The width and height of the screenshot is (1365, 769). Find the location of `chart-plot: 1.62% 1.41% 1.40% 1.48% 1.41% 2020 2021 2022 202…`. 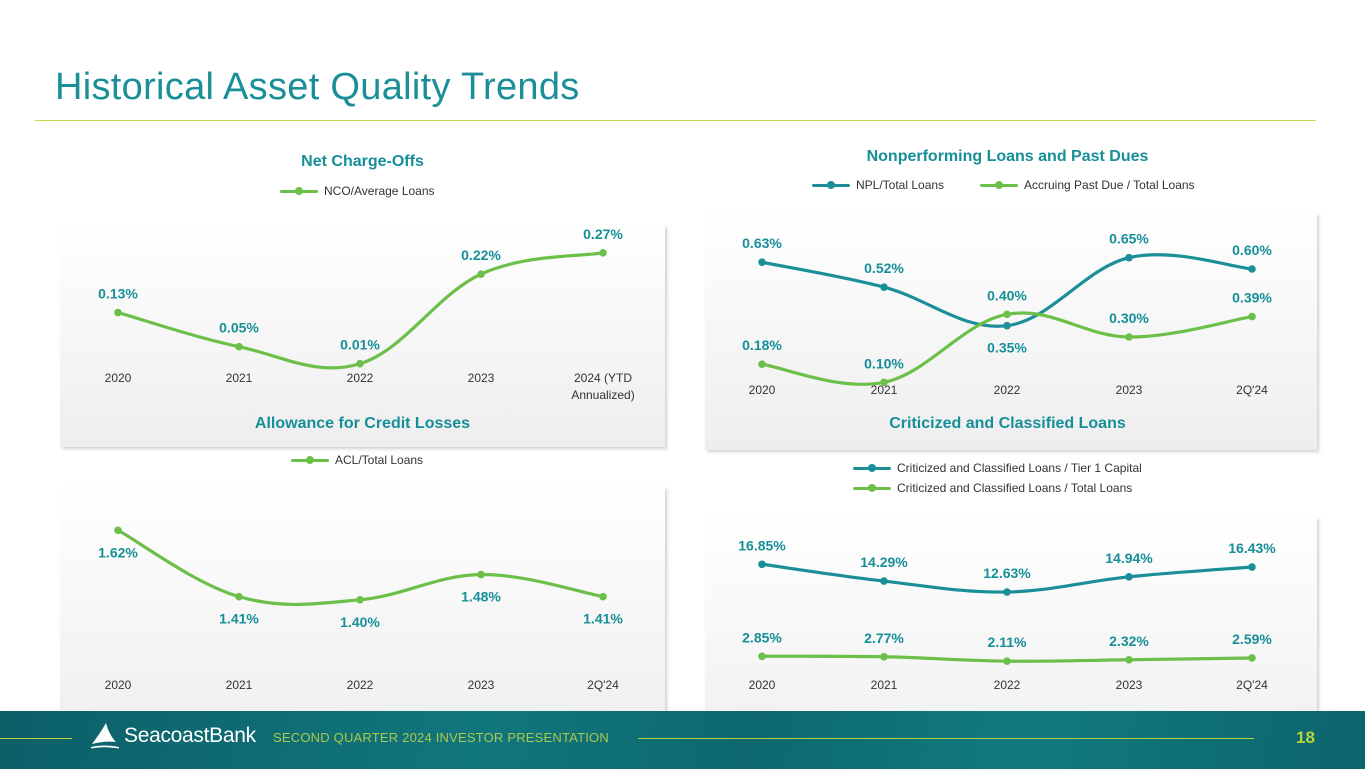

chart-plot: 1.62% 1.41% 1.40% 1.48% 1.41% 2020 2021 2022 202… is located at coordinates (362, 616).